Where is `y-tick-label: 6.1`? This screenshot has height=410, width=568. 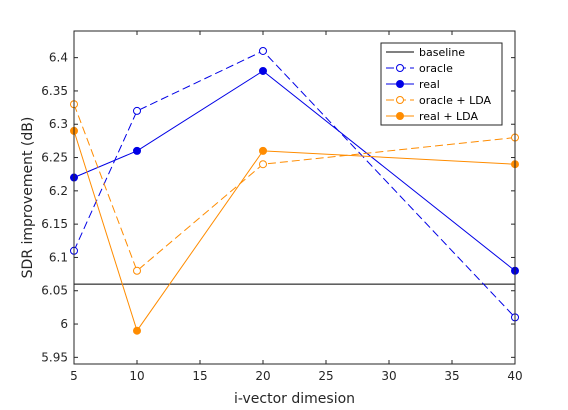 y-tick-label: 6.1 is located at coordinates (58, 257).